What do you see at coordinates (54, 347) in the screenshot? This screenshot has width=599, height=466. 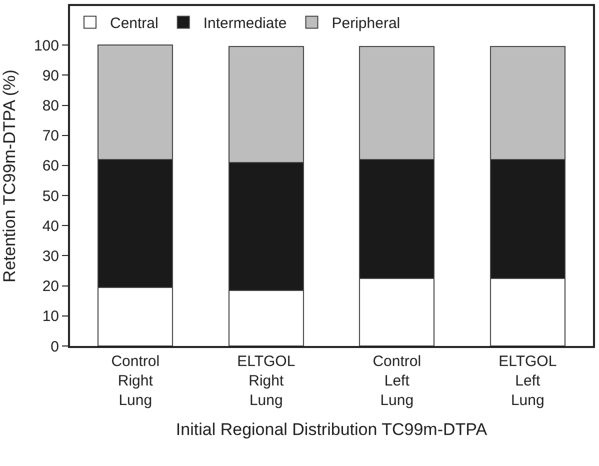 I see `y-tick-label: 0` at bounding box center [54, 347].